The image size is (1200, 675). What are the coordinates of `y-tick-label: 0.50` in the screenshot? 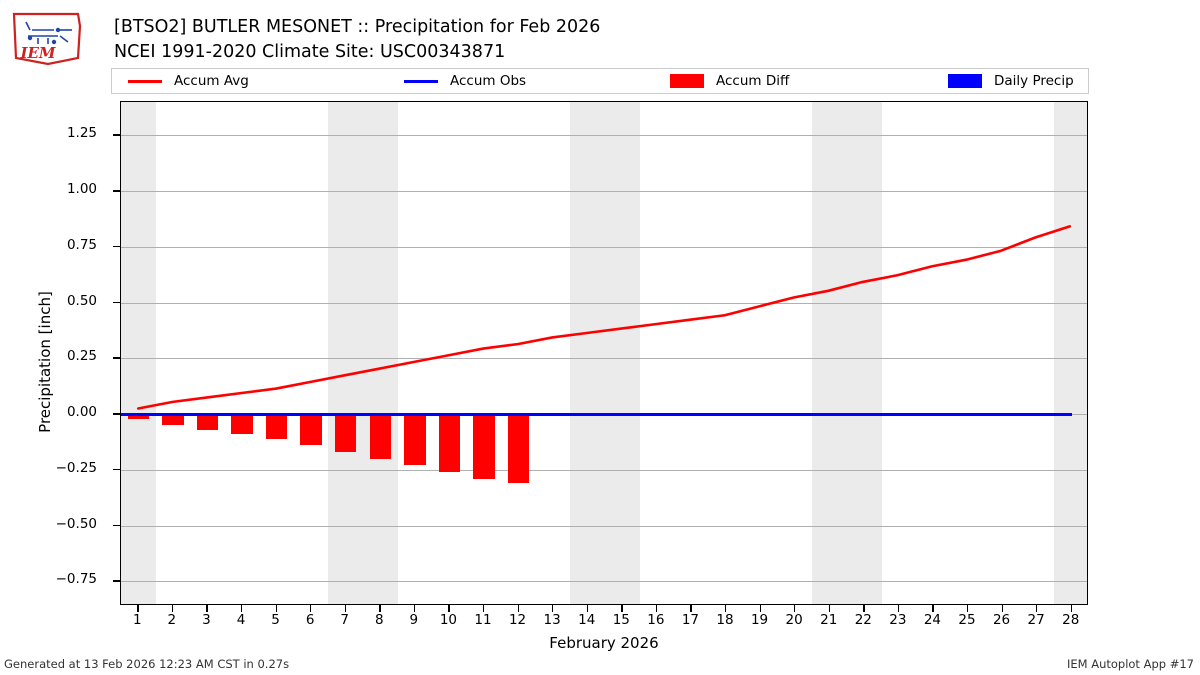 It's located at (81, 300).